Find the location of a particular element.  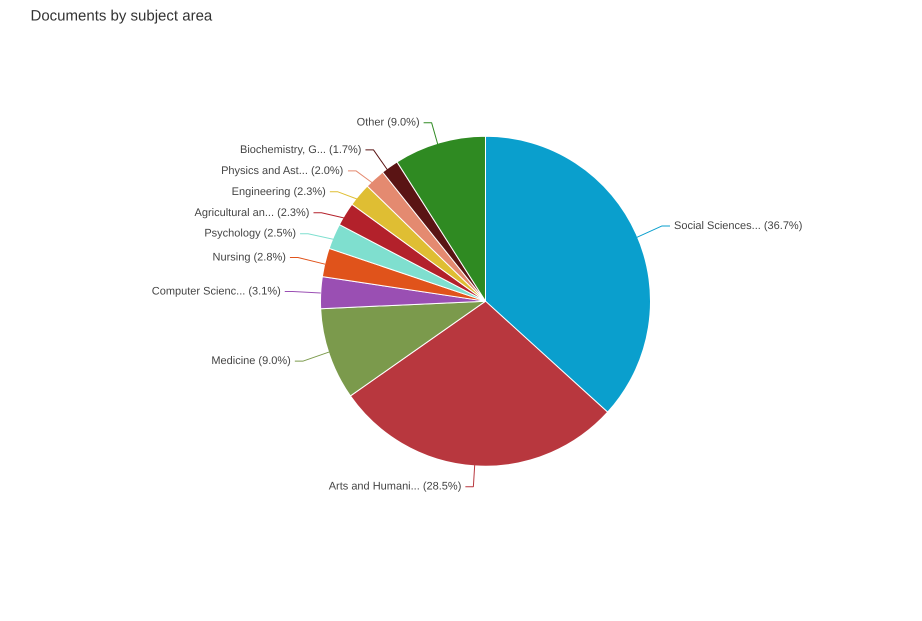

slice-label: Social Sciences... (36.7%) is located at coordinates (738, 226).